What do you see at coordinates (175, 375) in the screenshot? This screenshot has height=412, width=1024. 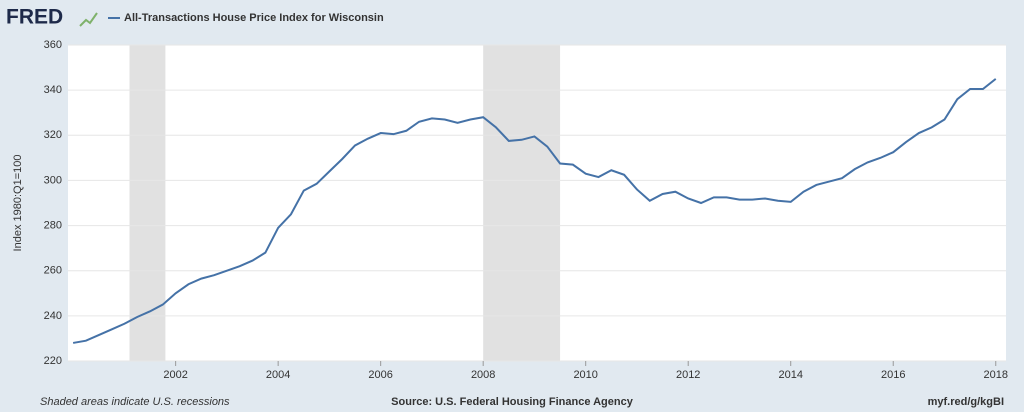 I see `x-tick-label: 2002` at bounding box center [175, 375].